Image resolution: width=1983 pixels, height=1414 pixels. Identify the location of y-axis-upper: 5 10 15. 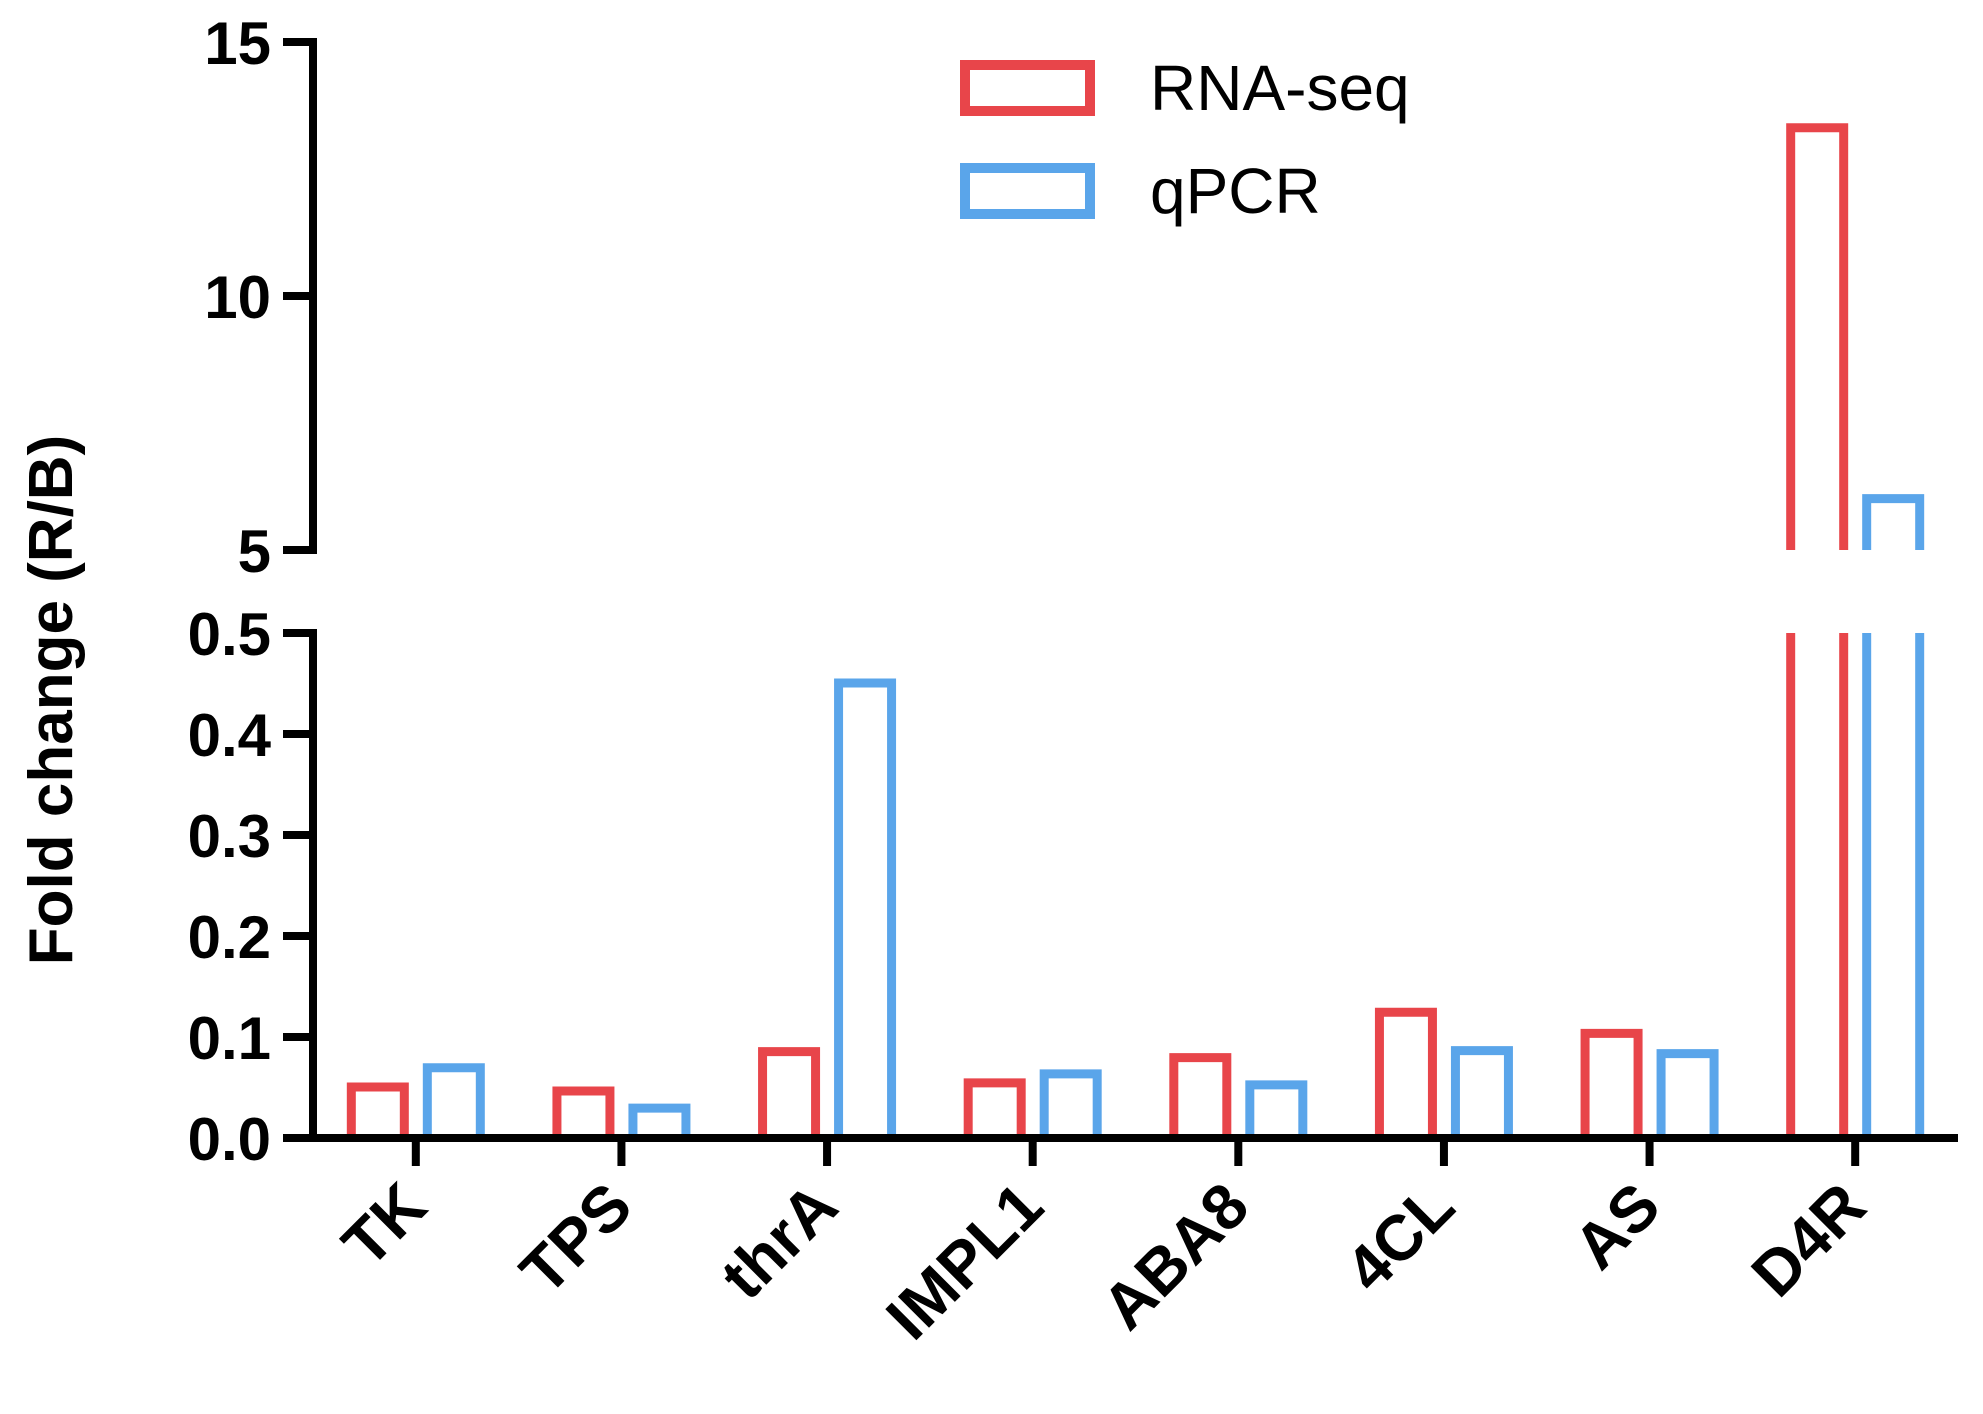
(260, 297).